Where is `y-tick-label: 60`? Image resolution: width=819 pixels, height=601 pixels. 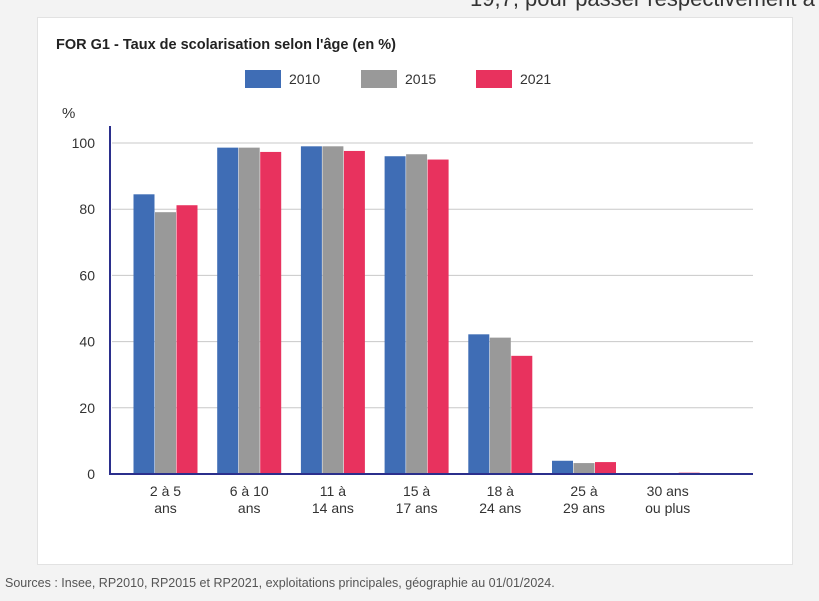
y-tick-label: 60 is located at coordinates (87, 275).